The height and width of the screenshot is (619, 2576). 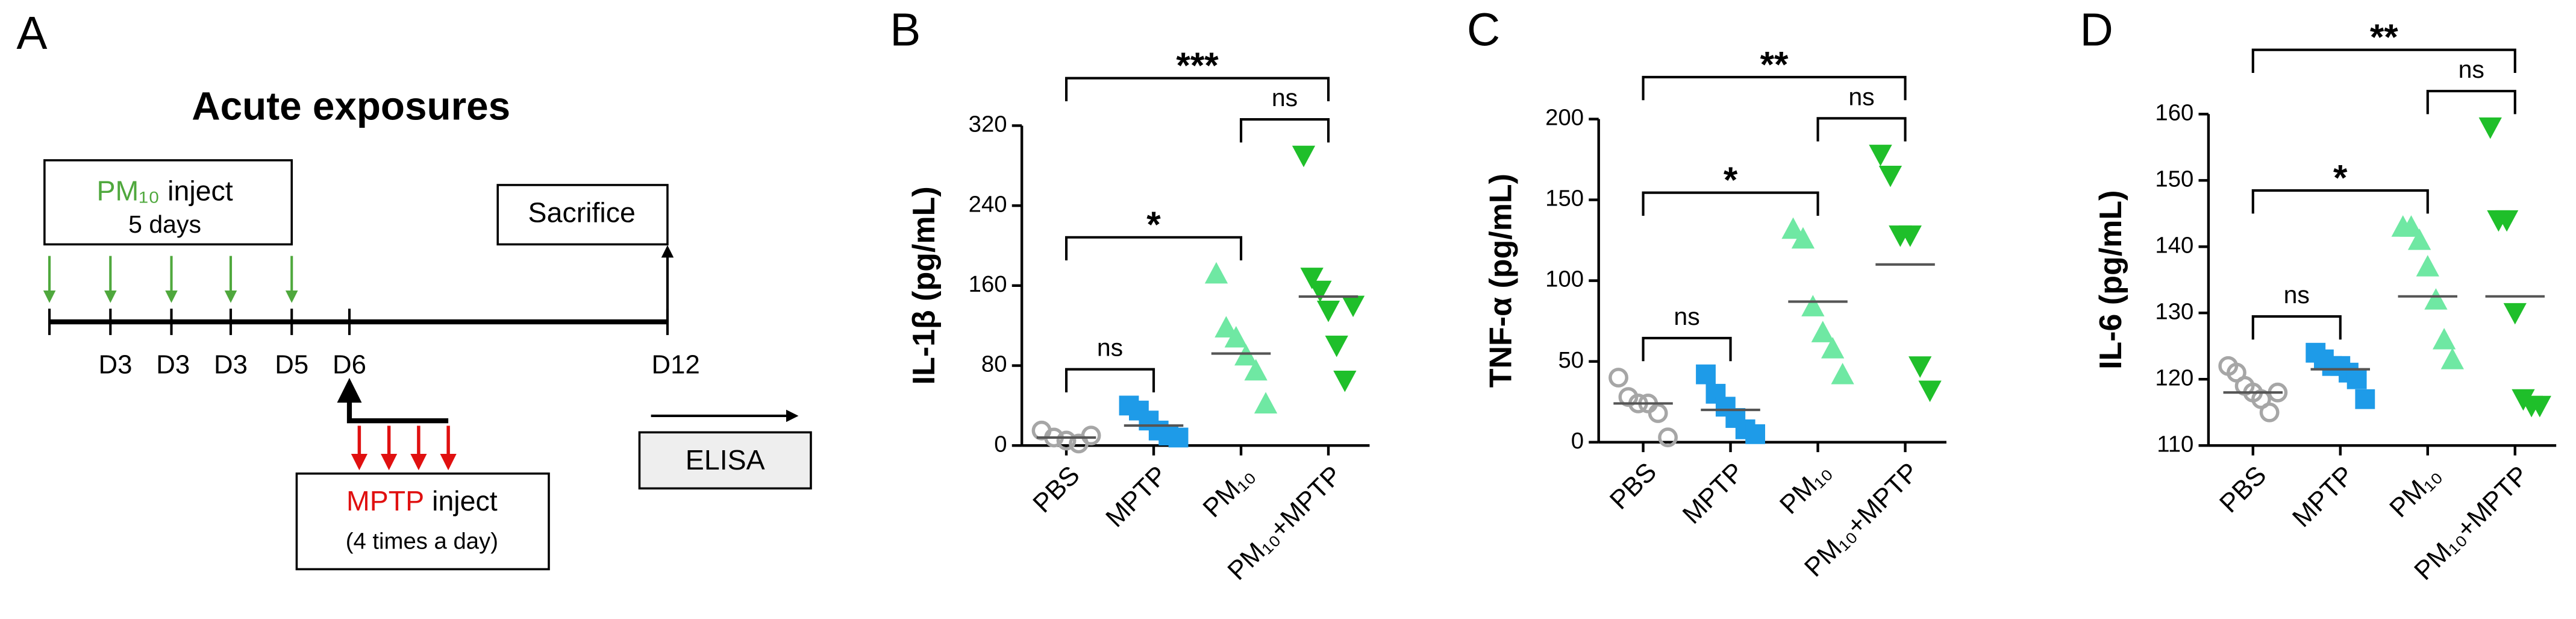 I want to click on y-axis-label: TNF-α (pg/mL), so click(x=1502, y=281).